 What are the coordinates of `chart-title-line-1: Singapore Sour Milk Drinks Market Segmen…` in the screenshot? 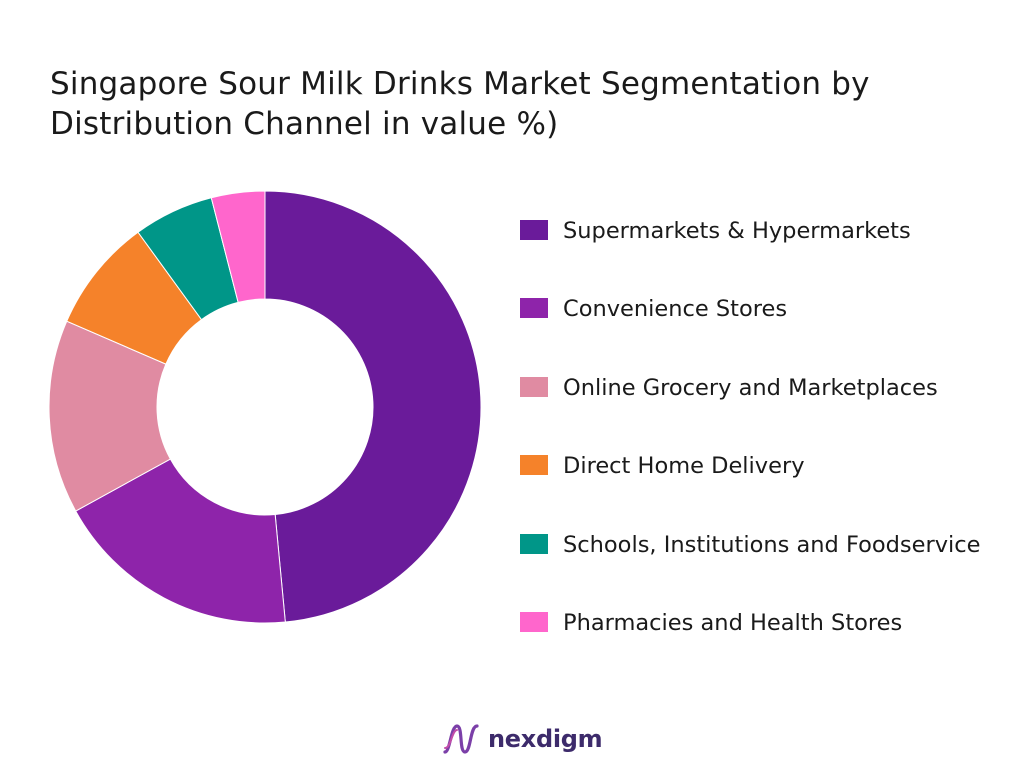 It's located at (460, 84).